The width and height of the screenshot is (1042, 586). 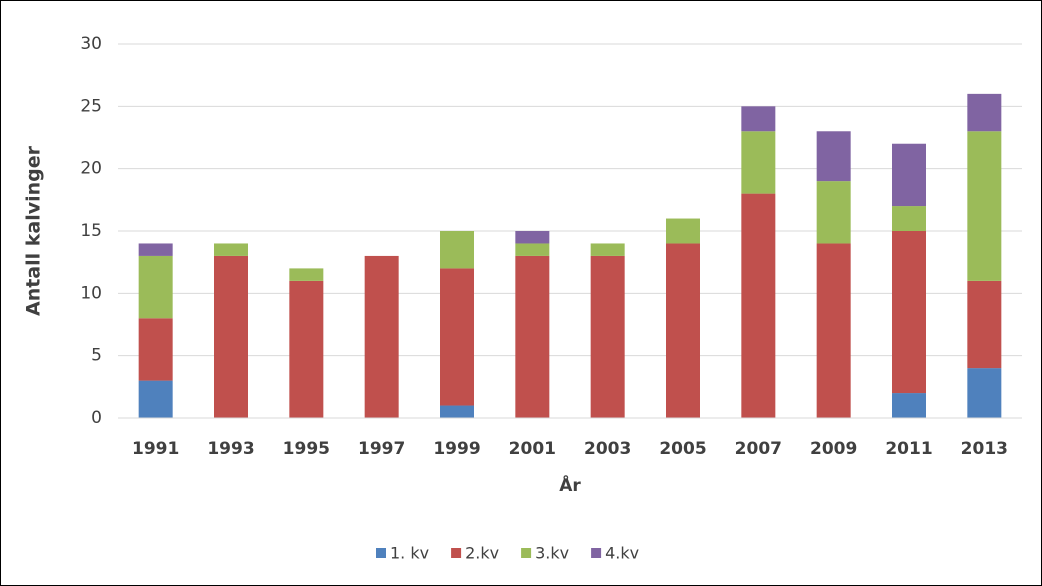 I want to click on x-tick-label: 2005, so click(x=682, y=449).